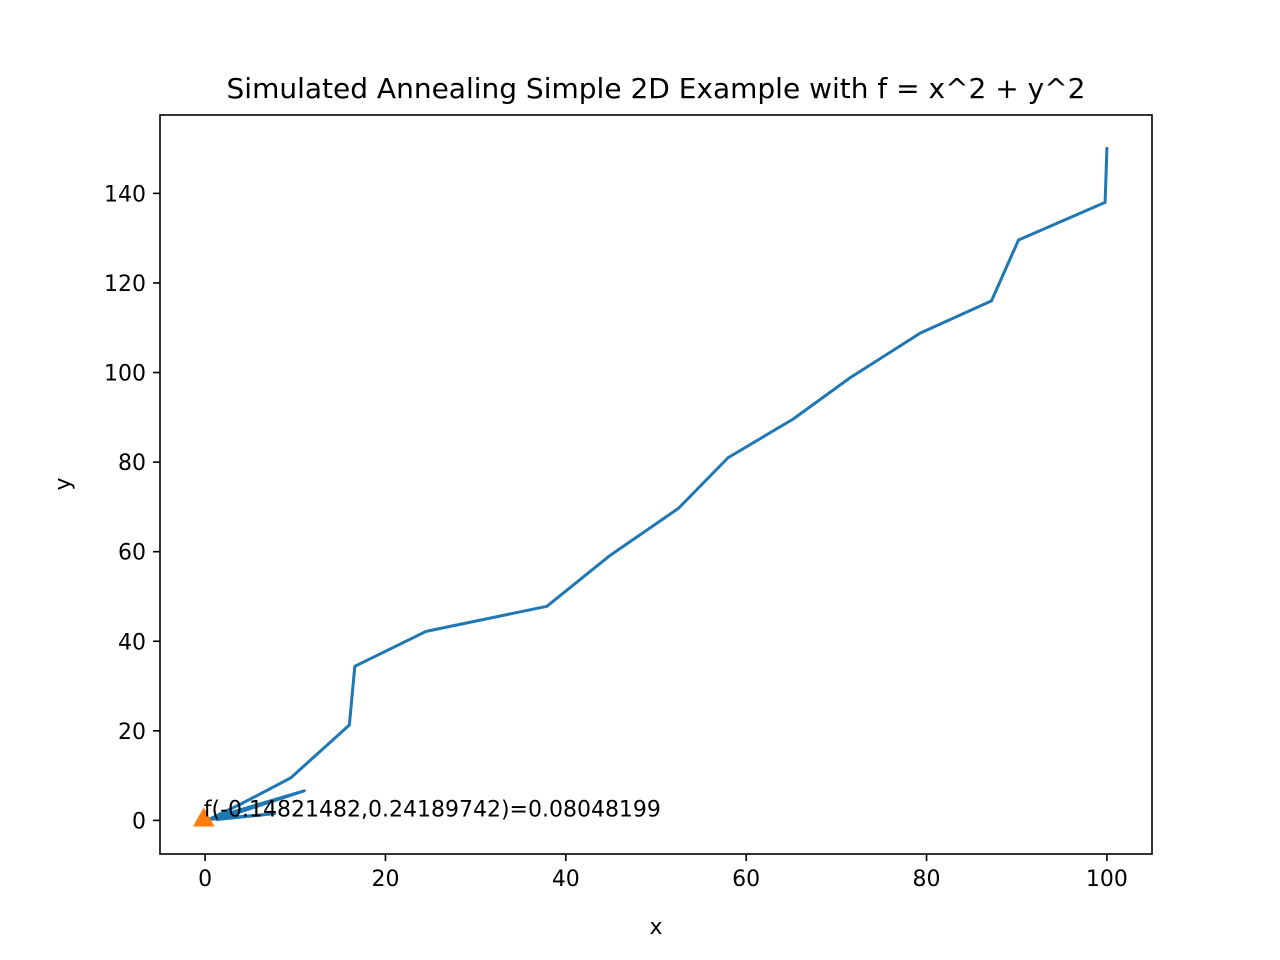 The width and height of the screenshot is (1280, 960). What do you see at coordinates (1107, 879) in the screenshot?
I see `x-tick-label-5: 100` at bounding box center [1107, 879].